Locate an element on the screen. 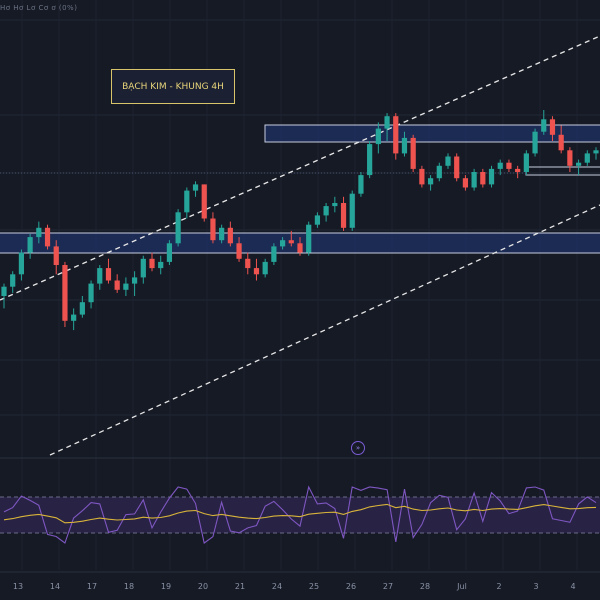 Image resolution: width=600 pixels, height=600 pixels. x-tick-label: 13 is located at coordinates (18, 586).